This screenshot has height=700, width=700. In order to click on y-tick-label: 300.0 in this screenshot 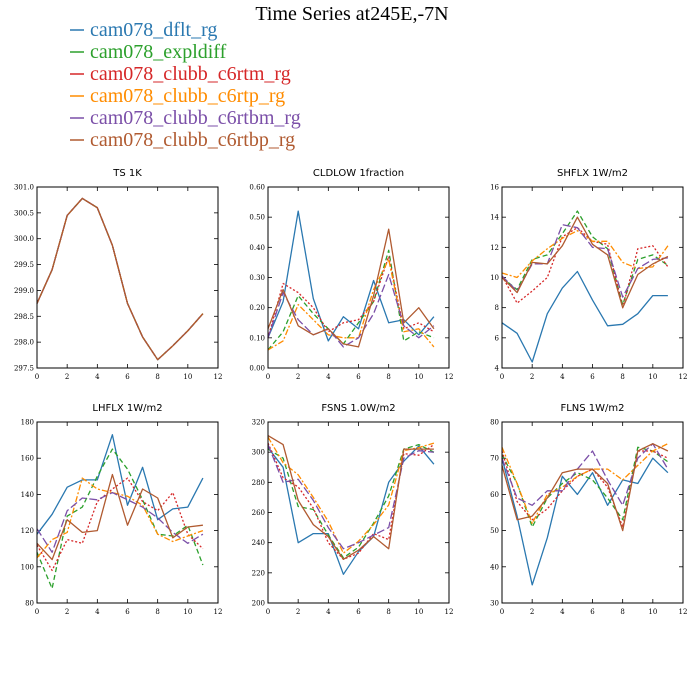, I will do `click(24, 239)`.